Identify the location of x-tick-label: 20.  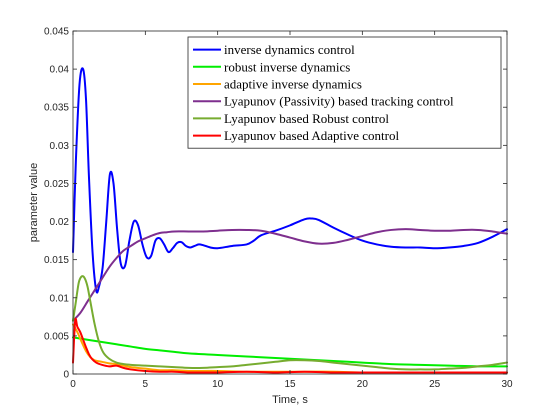
(363, 384).